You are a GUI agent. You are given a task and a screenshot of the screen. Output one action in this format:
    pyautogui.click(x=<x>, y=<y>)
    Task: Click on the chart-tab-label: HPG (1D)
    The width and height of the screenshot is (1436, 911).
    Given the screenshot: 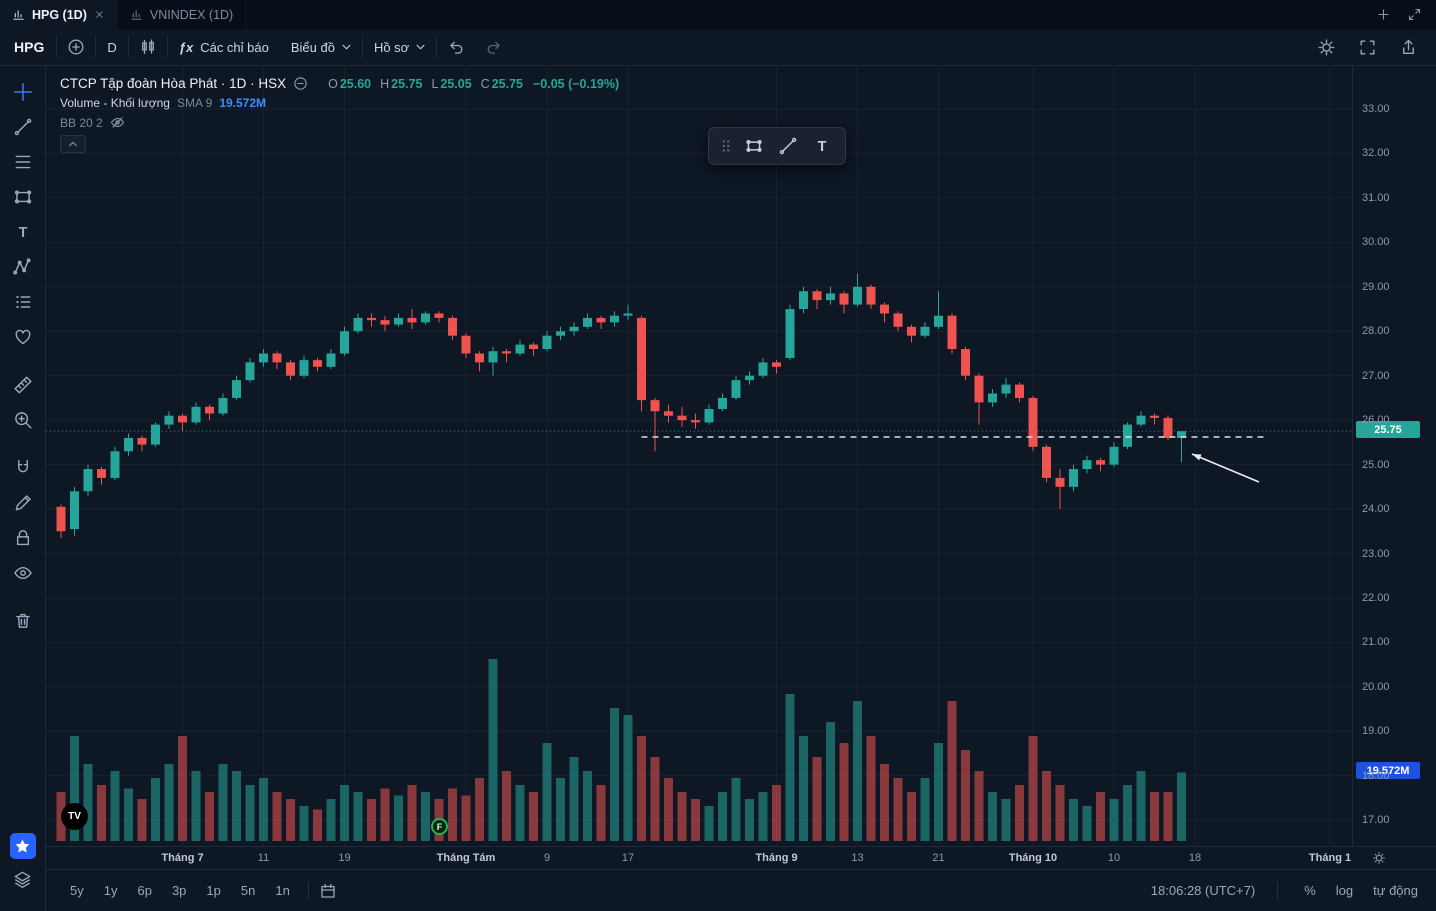 What is the action you would take?
    pyautogui.click(x=59, y=14)
    